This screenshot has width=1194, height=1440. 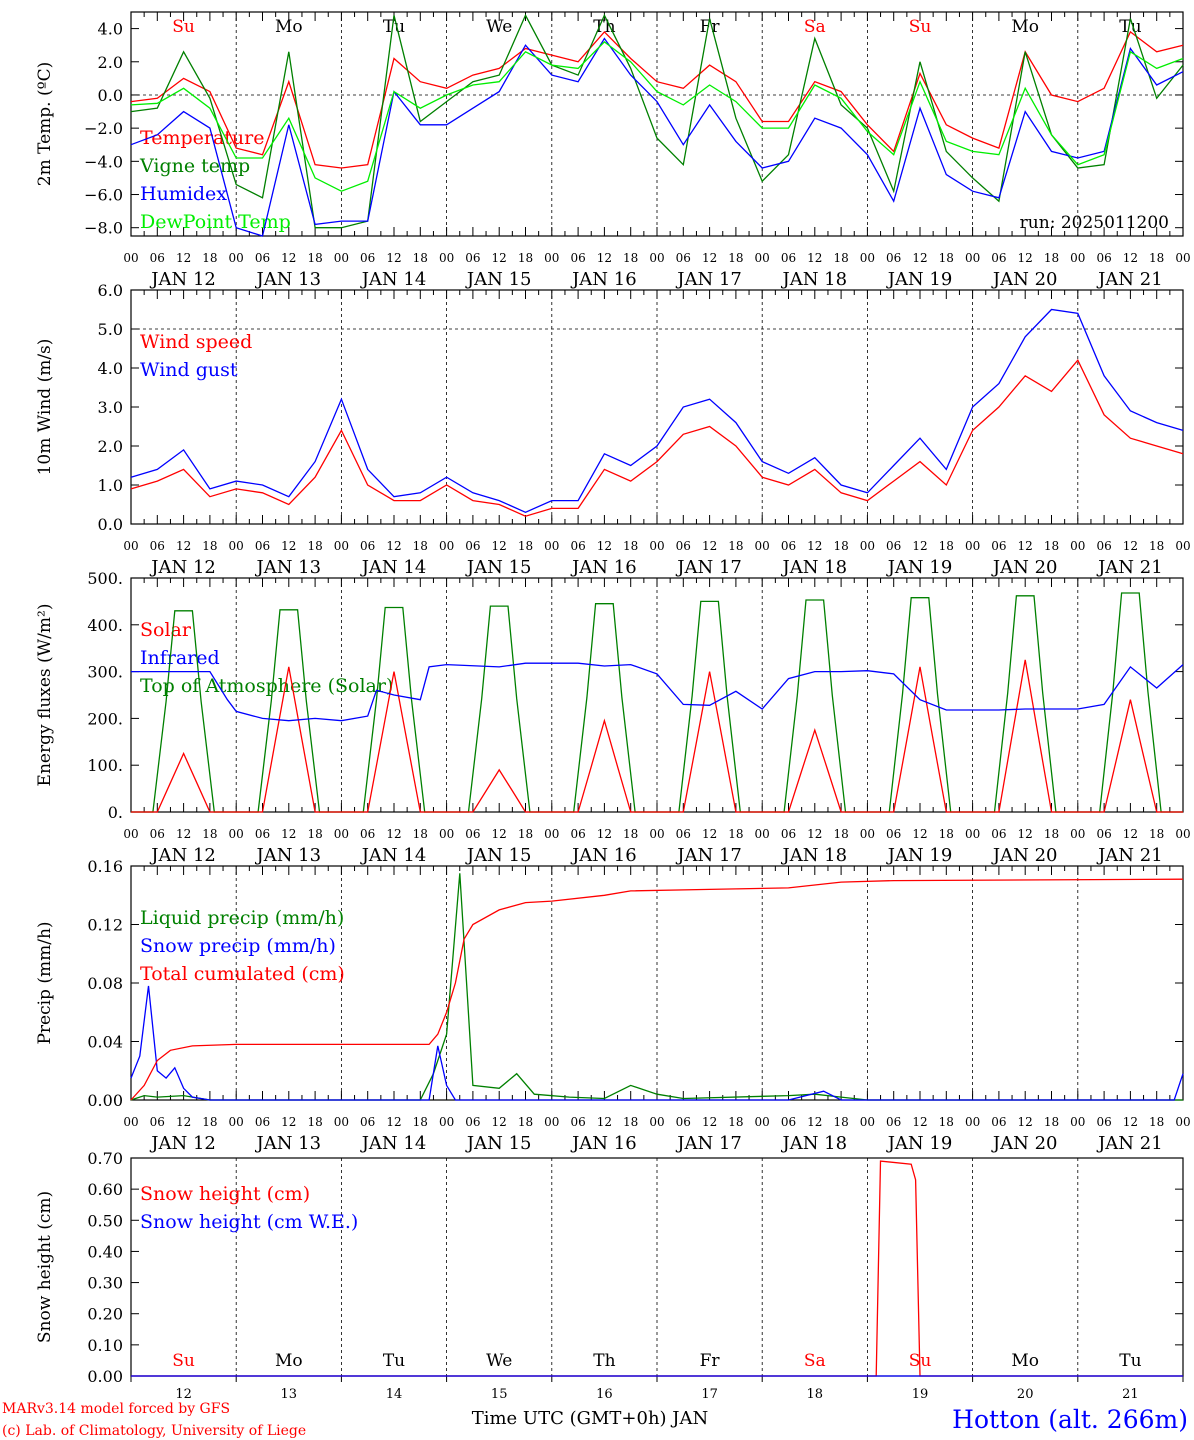 I want to click on weekday-label: Su, so click(x=183, y=27).